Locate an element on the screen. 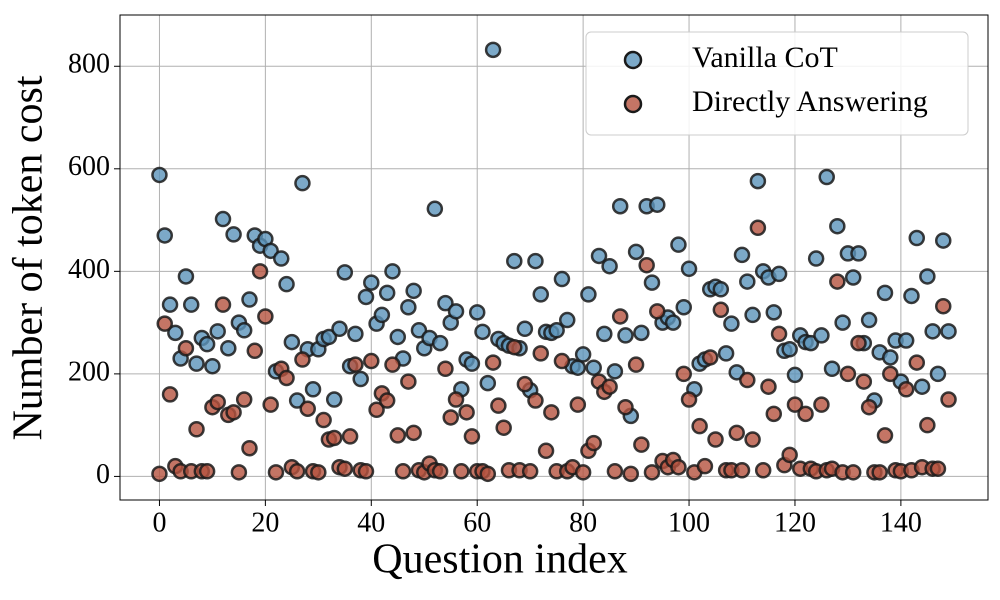 The image size is (1000, 600). y-axis-label: Number of token cost is located at coordinates (29, 257).